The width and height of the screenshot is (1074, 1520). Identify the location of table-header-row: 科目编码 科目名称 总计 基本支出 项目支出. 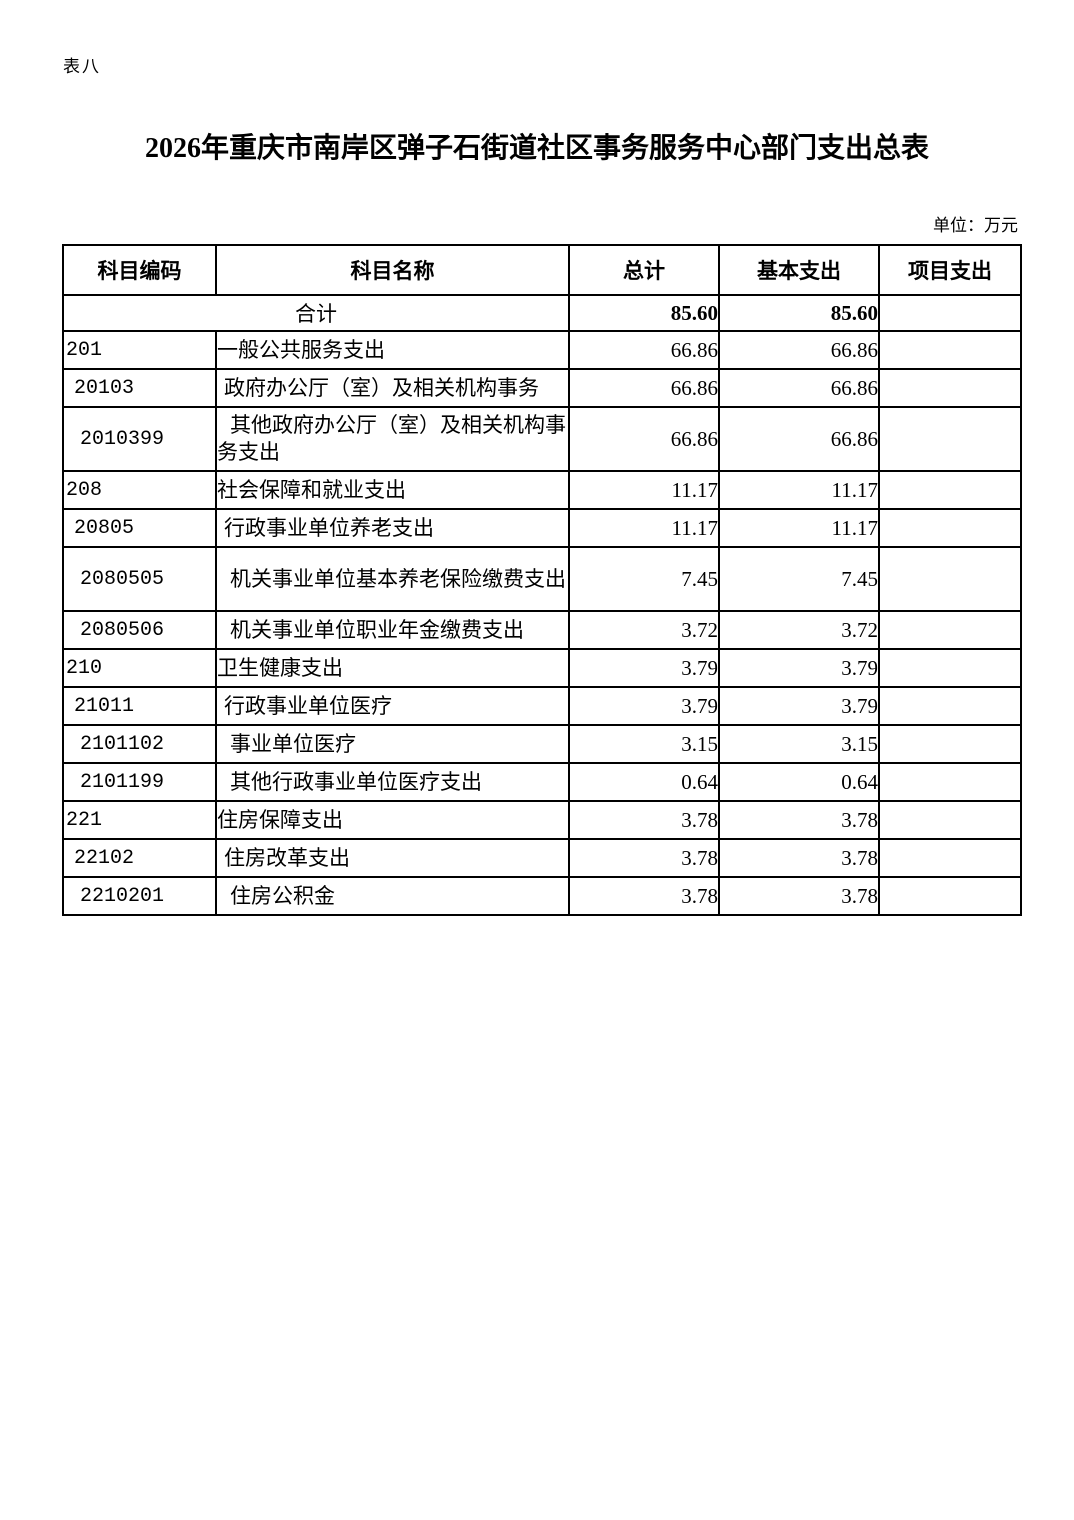
(542, 270).